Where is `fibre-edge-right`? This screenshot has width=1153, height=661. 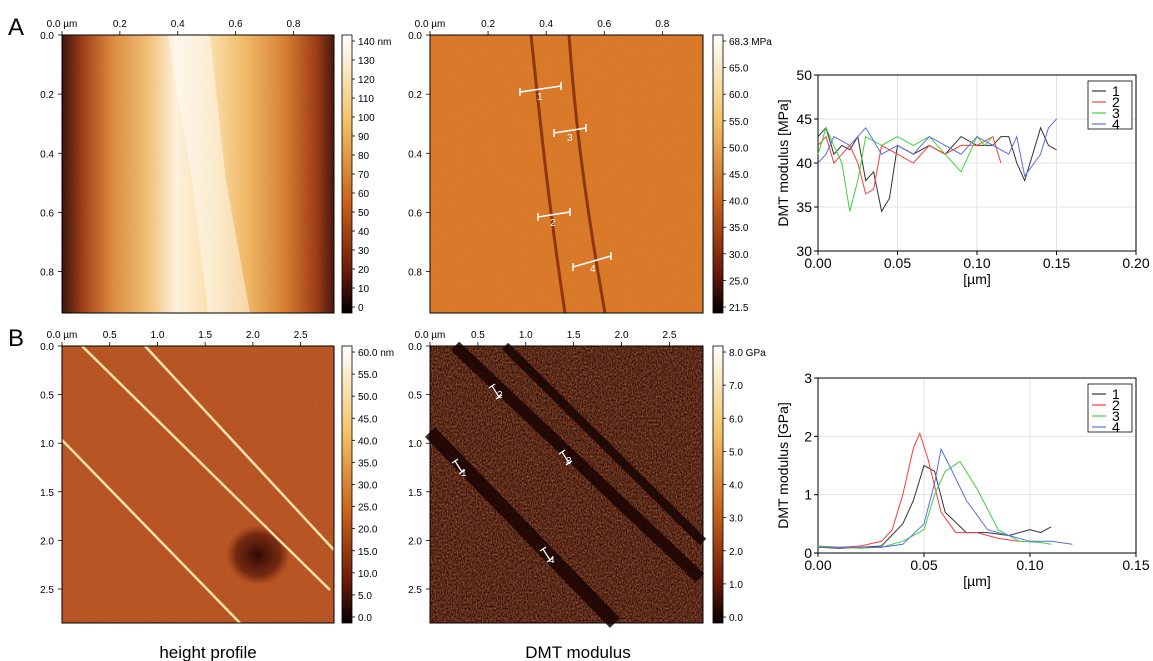 fibre-edge-right is located at coordinates (587, 174).